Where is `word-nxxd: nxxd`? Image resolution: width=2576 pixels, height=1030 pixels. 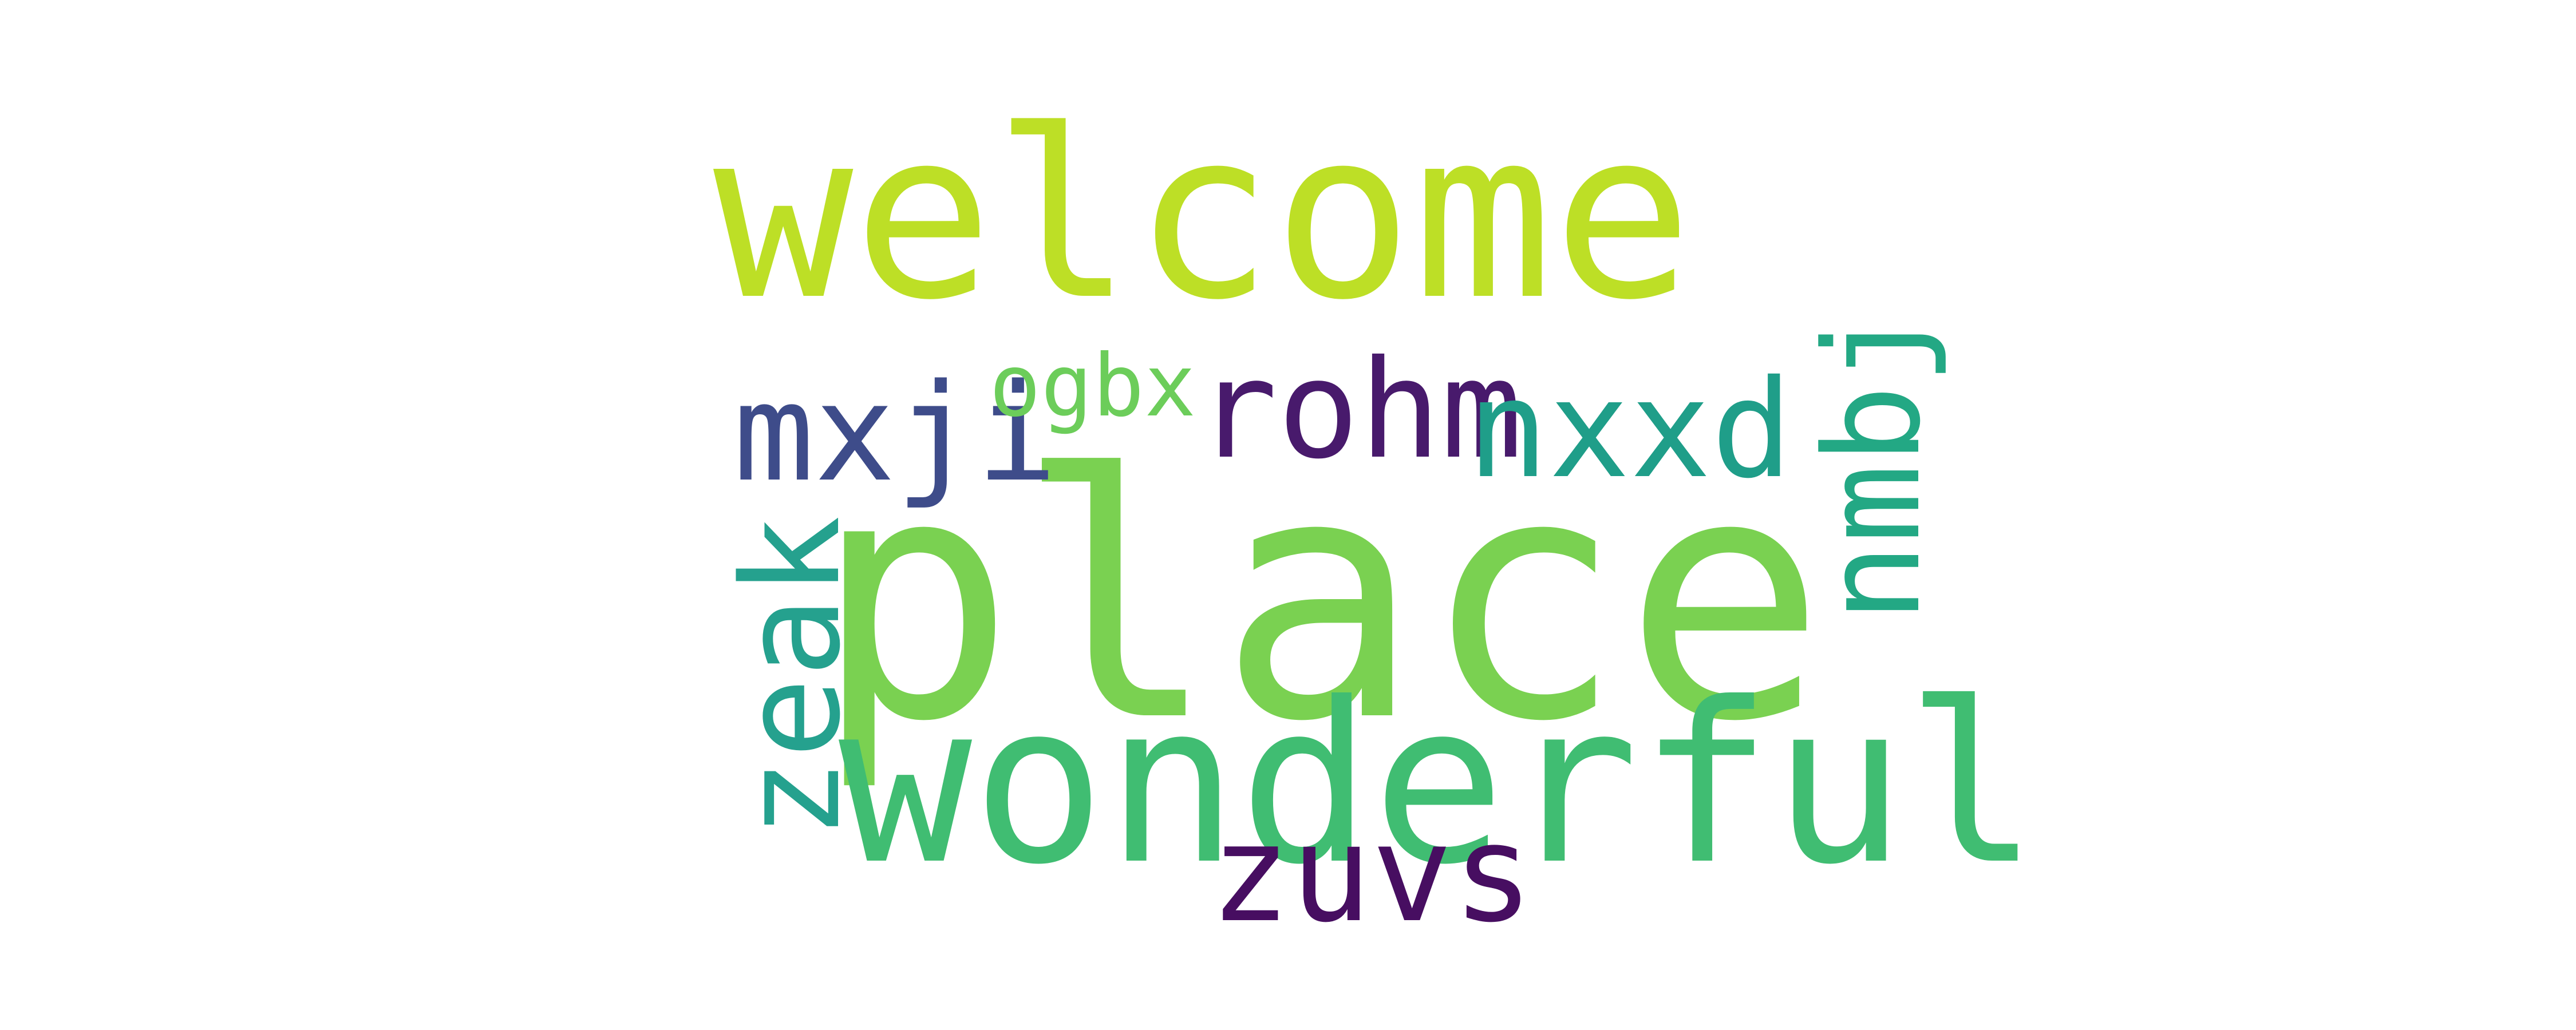
word-nxxd: nxxd is located at coordinates (1630, 429).